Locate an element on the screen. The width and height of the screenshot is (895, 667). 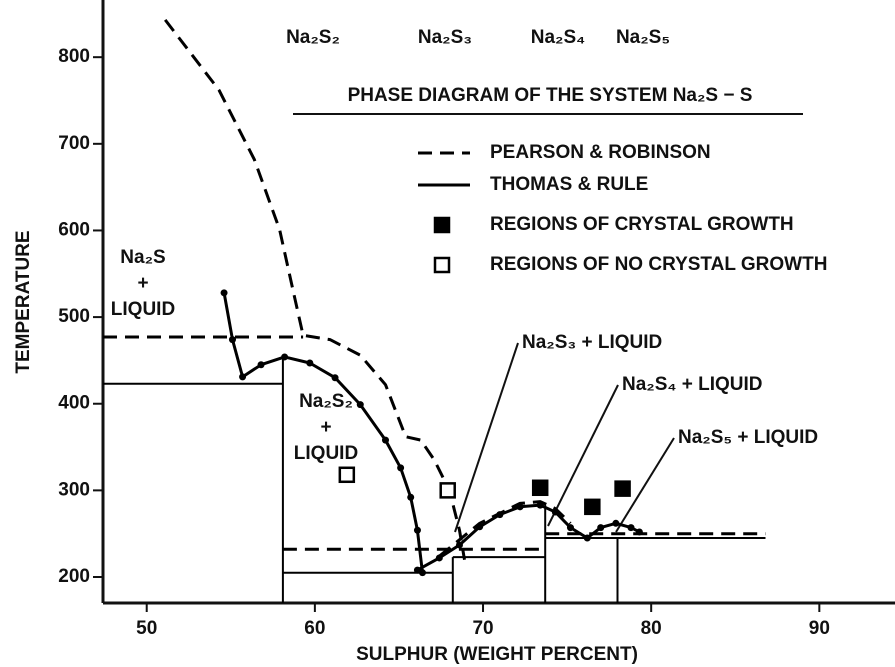
x-tick-label: 70 is located at coordinates (482, 628).